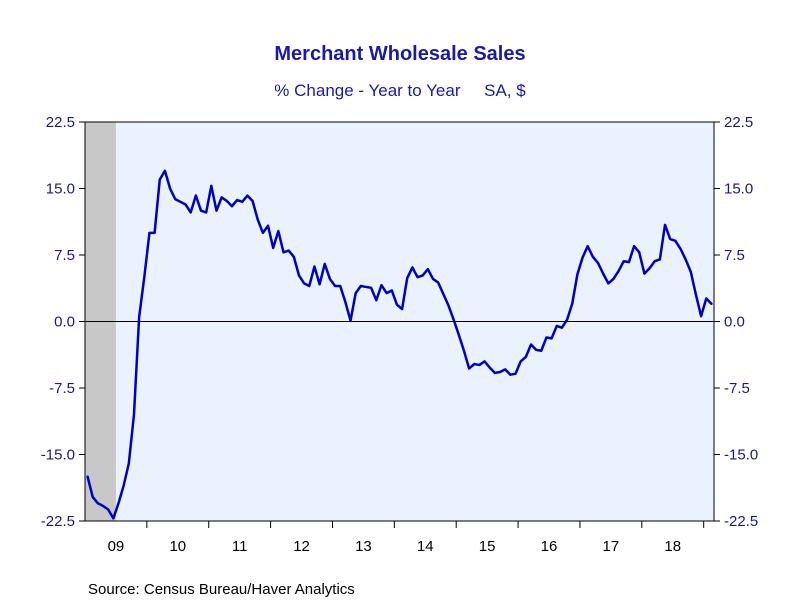 This screenshot has width=800, height=600. What do you see at coordinates (734, 322) in the screenshot?
I see `y-tick-label-right: 0.0` at bounding box center [734, 322].